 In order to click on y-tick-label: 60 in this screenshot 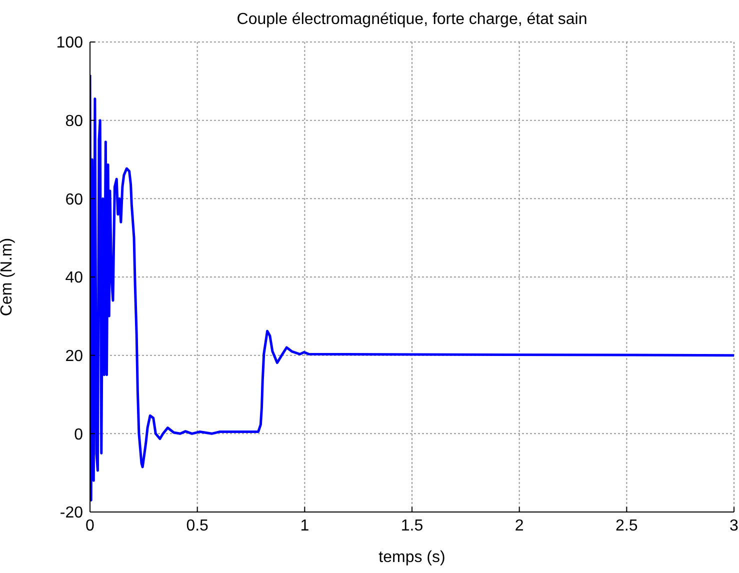, I will do `click(74, 199)`.